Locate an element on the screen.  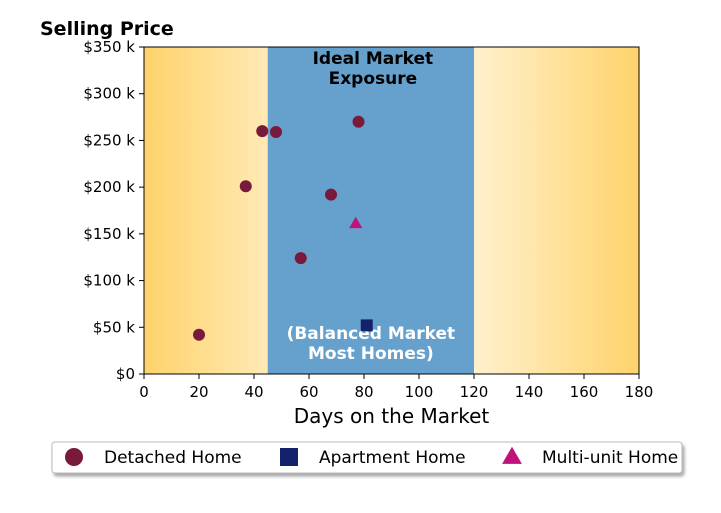
multi-unit-home-point is located at coordinates (356, 222).